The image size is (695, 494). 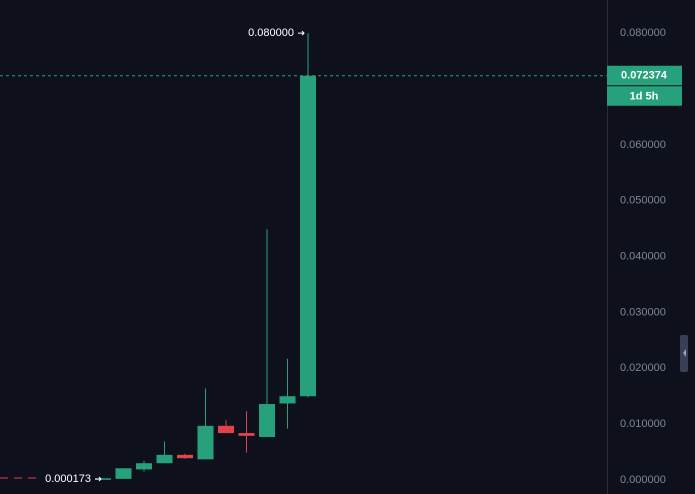 What do you see at coordinates (643, 33) in the screenshot?
I see `y-tick-label: 0.080000` at bounding box center [643, 33].